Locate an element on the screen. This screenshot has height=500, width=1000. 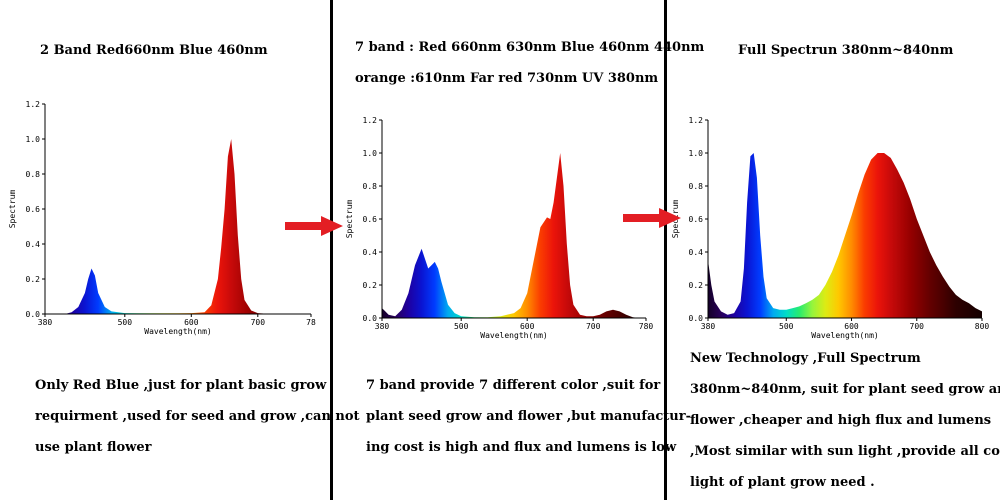
panel-title-line: 2 Band Red660nm Blue 460nm is located at coordinates (154, 50).